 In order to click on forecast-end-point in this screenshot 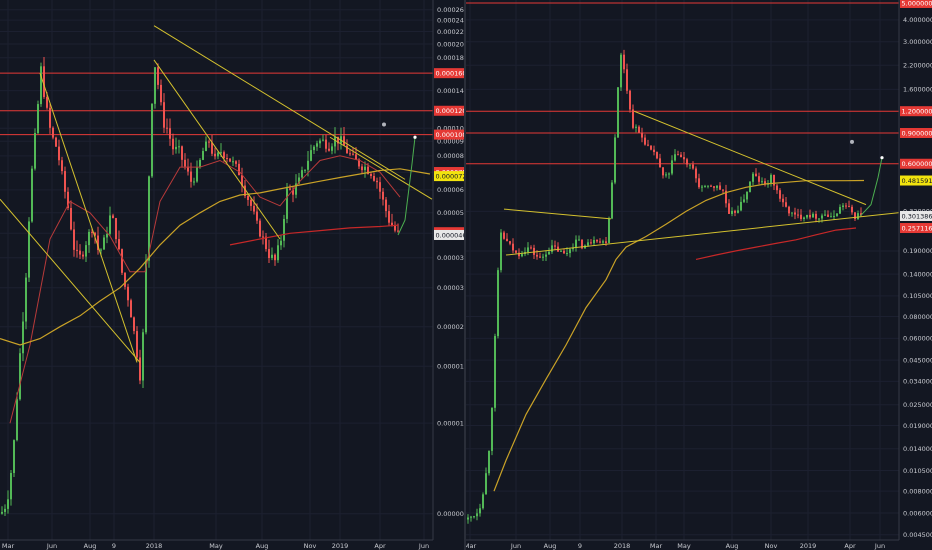, I will do `click(415, 137)`.